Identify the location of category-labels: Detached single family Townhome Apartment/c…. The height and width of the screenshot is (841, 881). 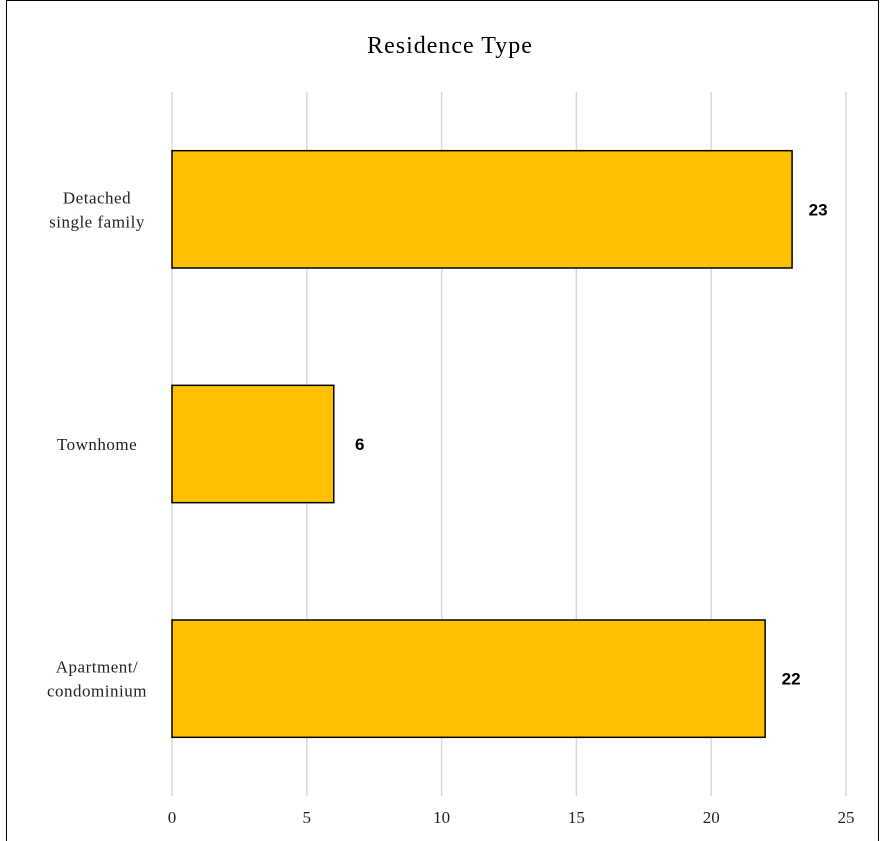
(97, 444).